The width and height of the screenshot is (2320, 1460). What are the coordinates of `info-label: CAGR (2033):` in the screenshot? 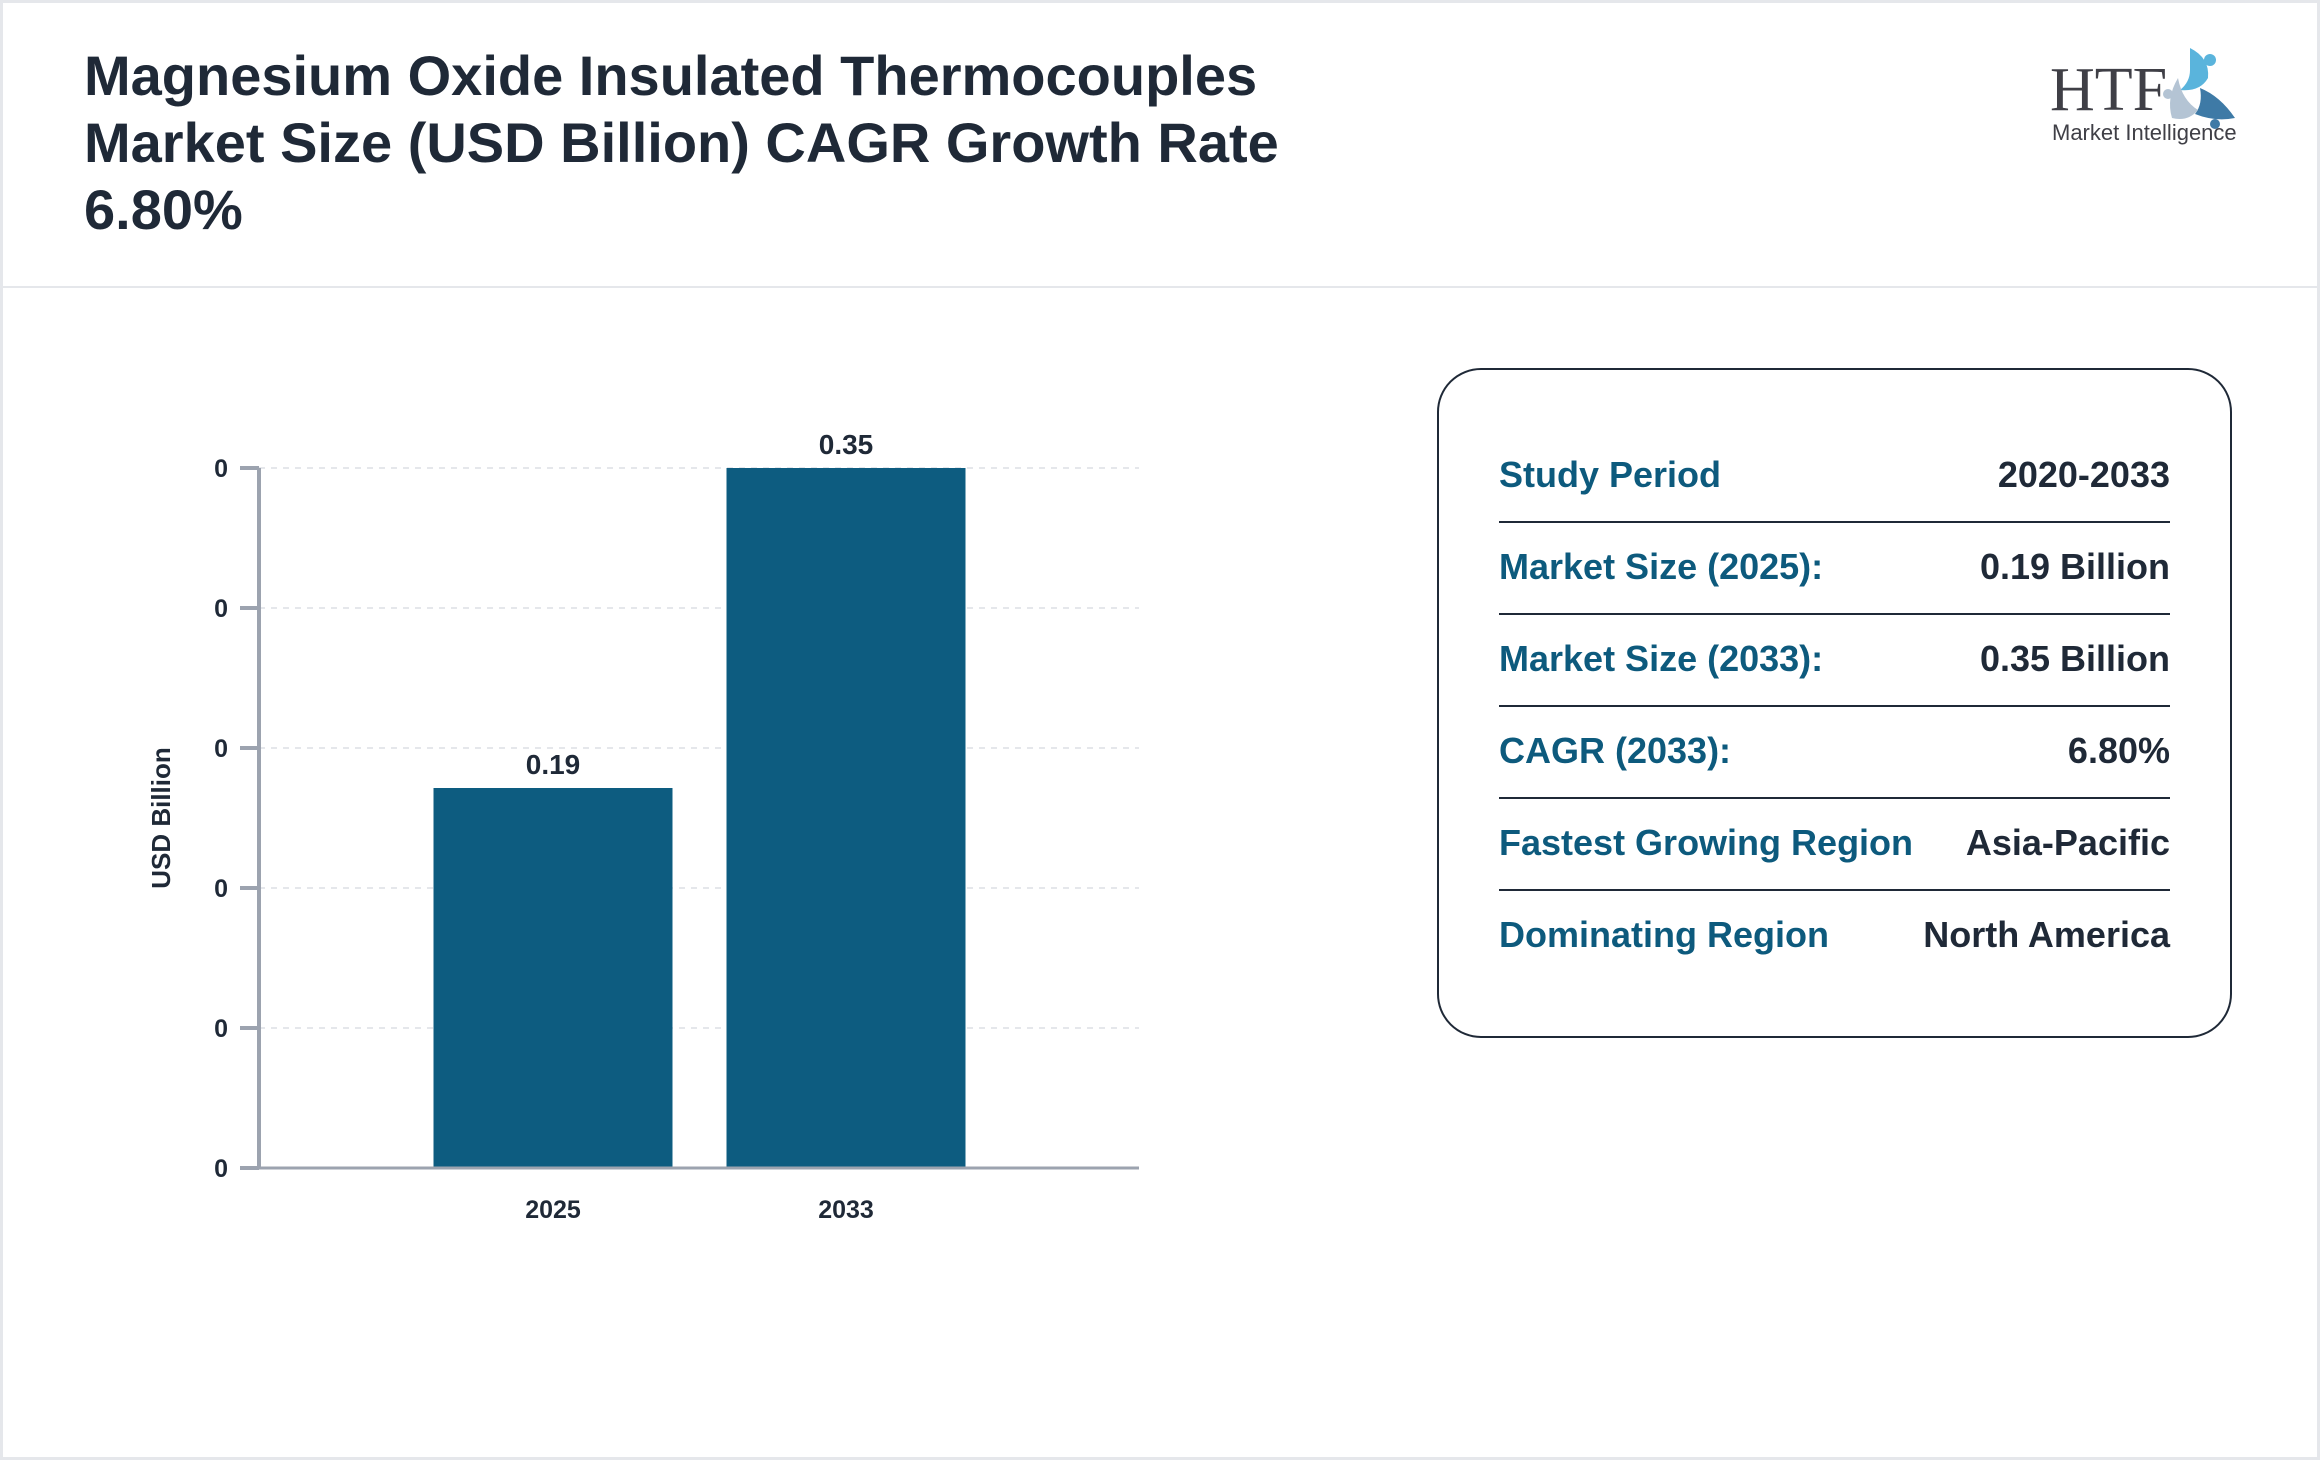 It's located at (1615, 750).